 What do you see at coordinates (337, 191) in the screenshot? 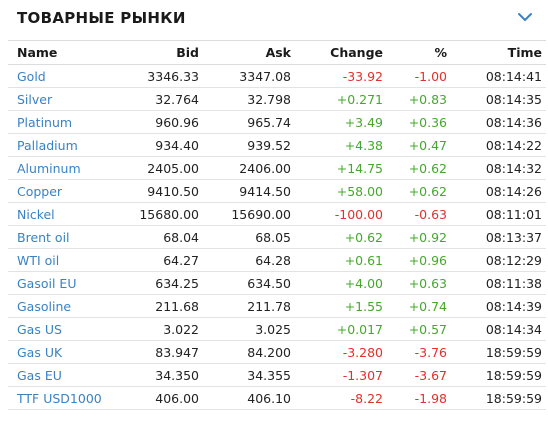
I see `change-cell: +58.00` at bounding box center [337, 191].